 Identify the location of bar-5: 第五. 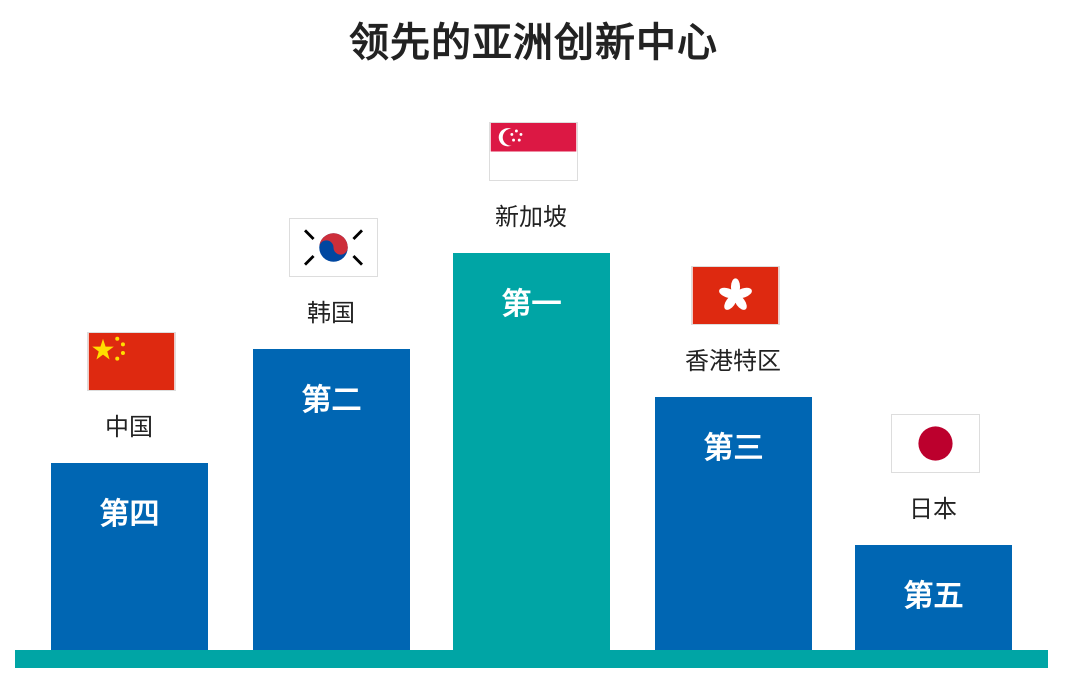
(933, 597).